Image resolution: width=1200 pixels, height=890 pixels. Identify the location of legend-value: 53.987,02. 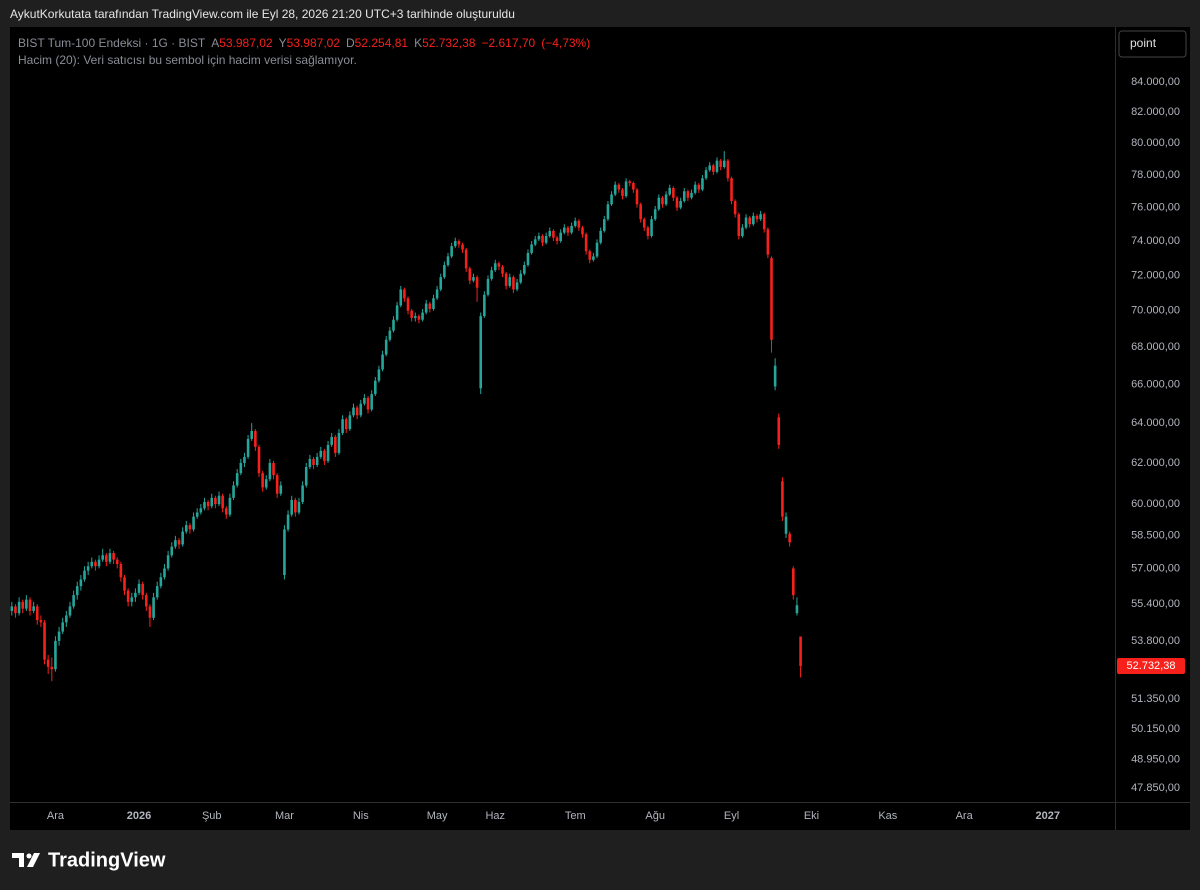
(313, 43).